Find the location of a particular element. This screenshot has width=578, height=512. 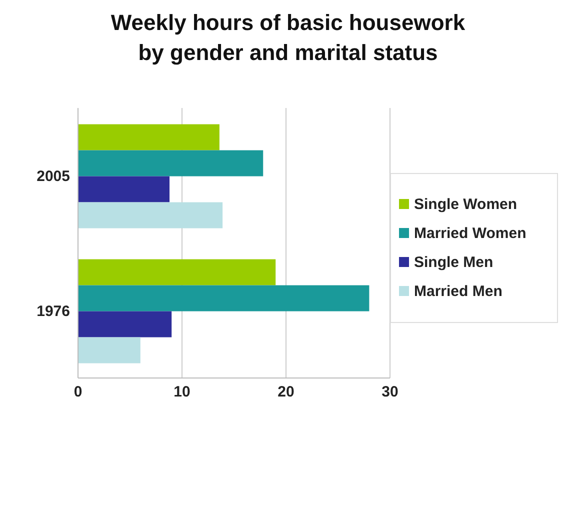

y-tick-label: 2005 is located at coordinates (53, 176).